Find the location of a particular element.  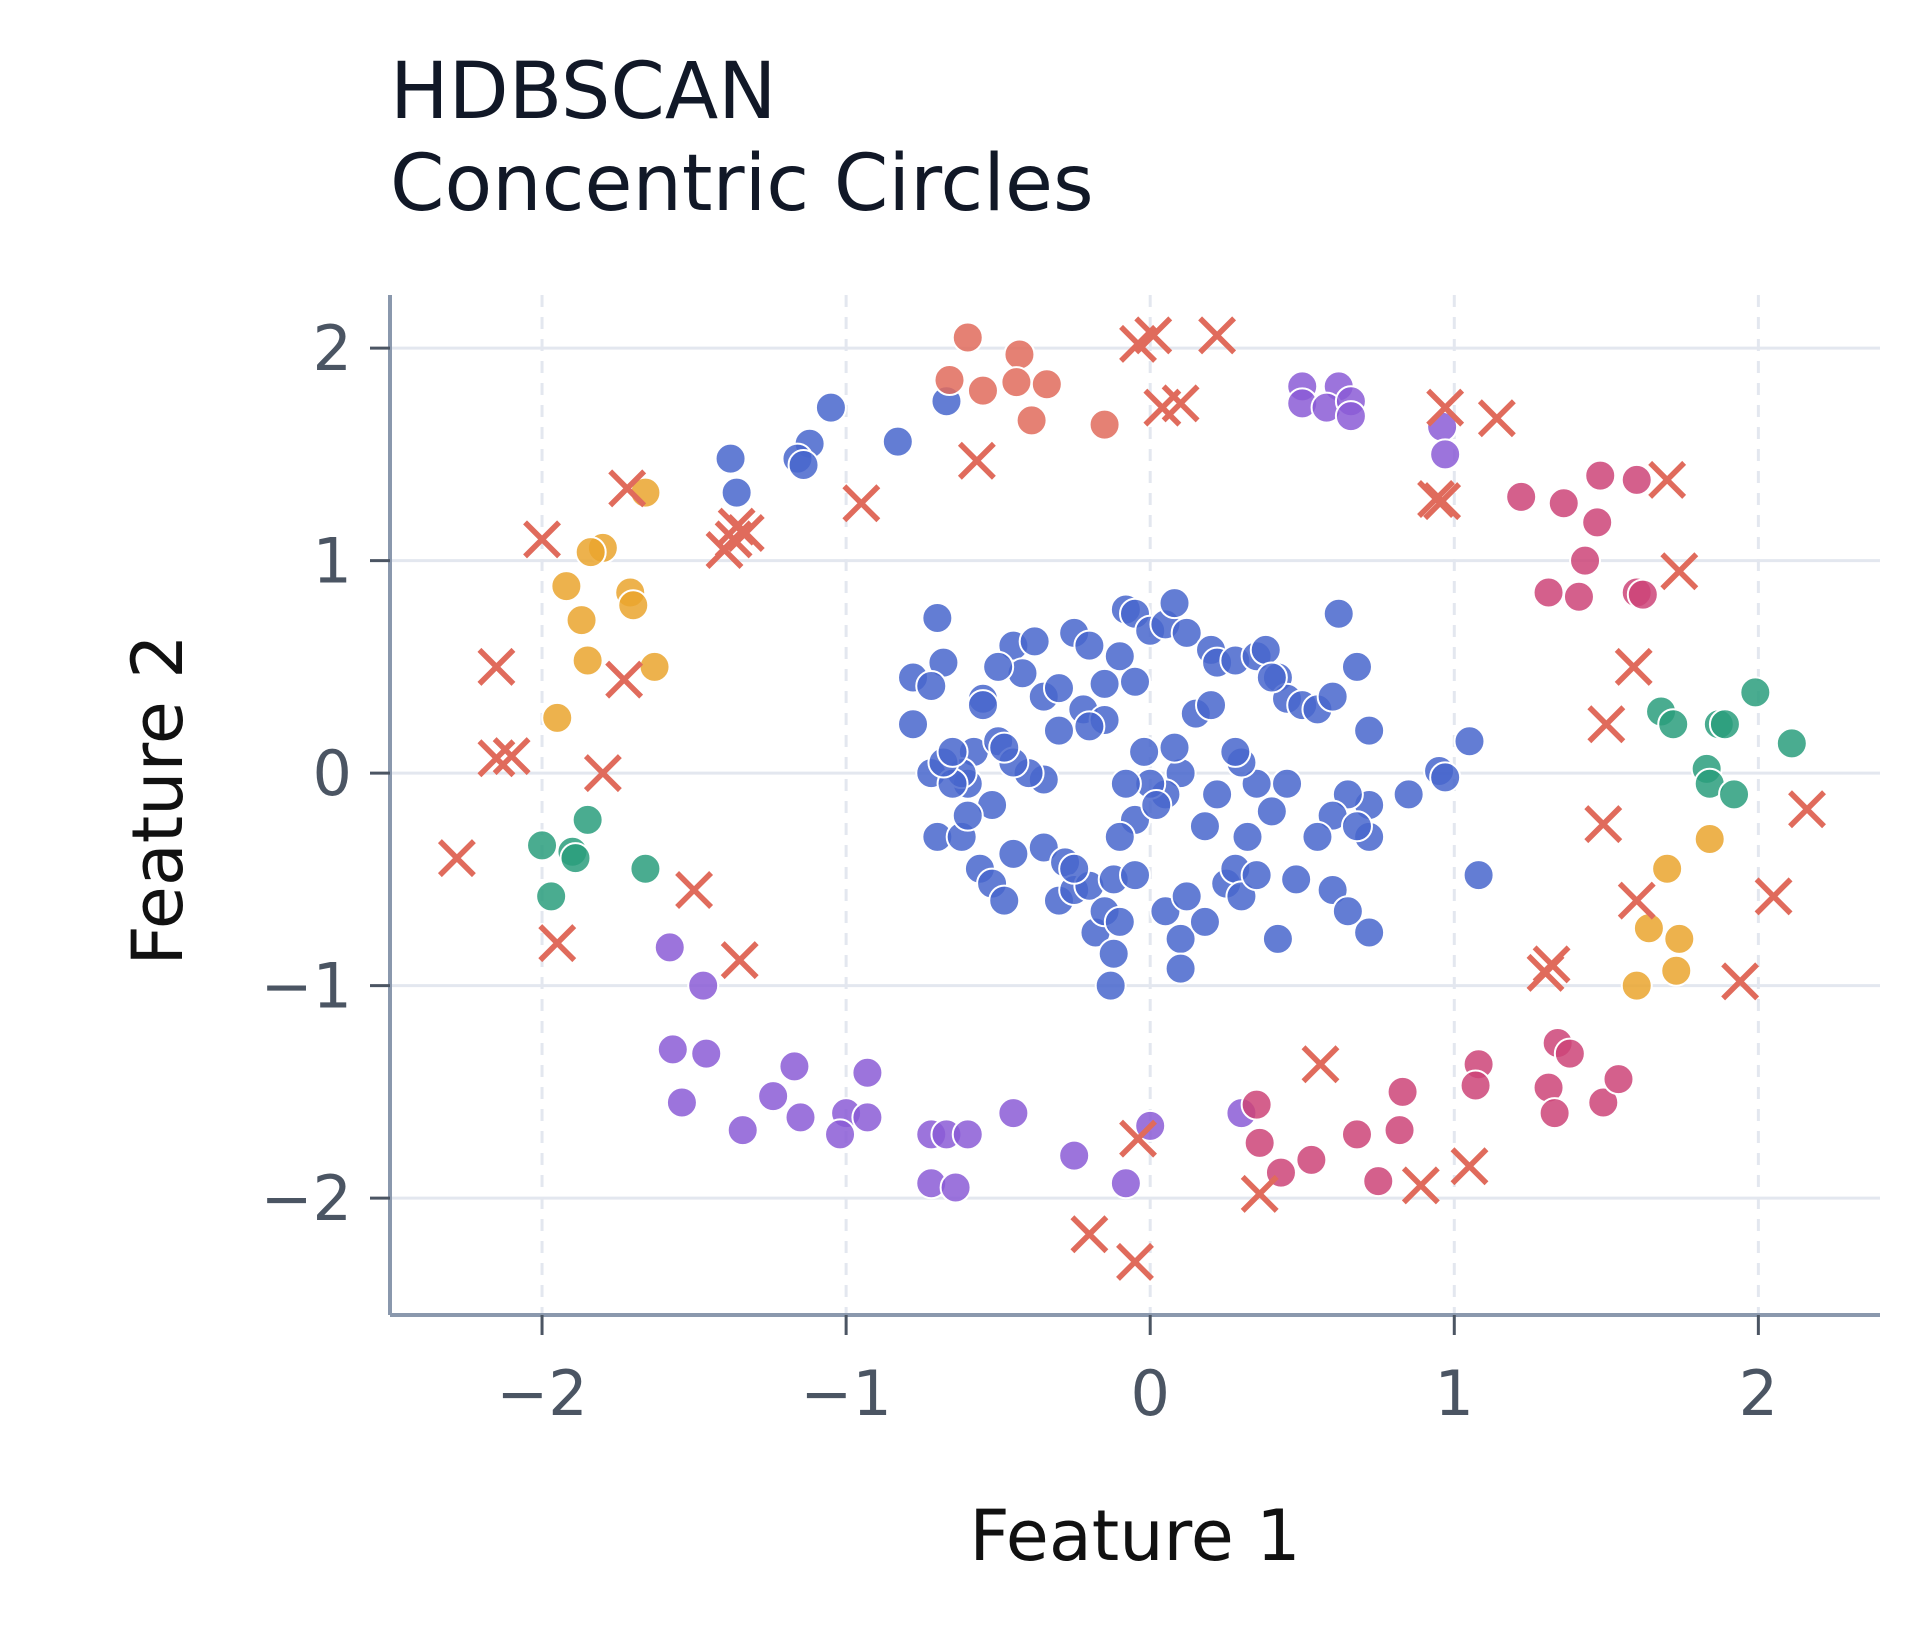

y-tick-label: 1 is located at coordinates (332, 561).